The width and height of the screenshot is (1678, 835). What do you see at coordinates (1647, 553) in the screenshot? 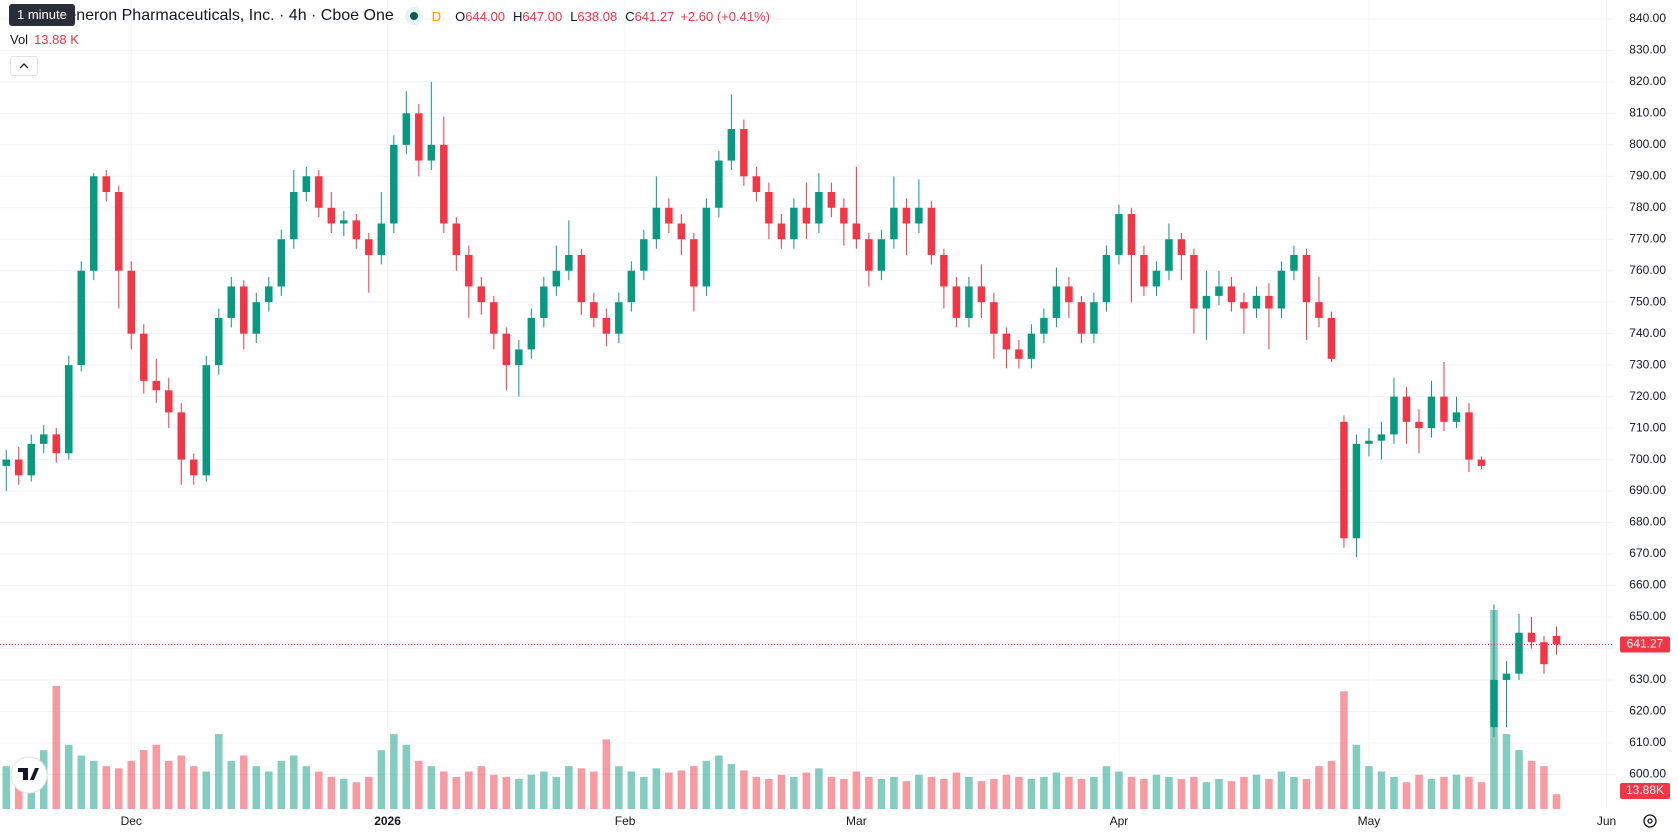
I see `y-tick-label: 670.00` at bounding box center [1647, 553].